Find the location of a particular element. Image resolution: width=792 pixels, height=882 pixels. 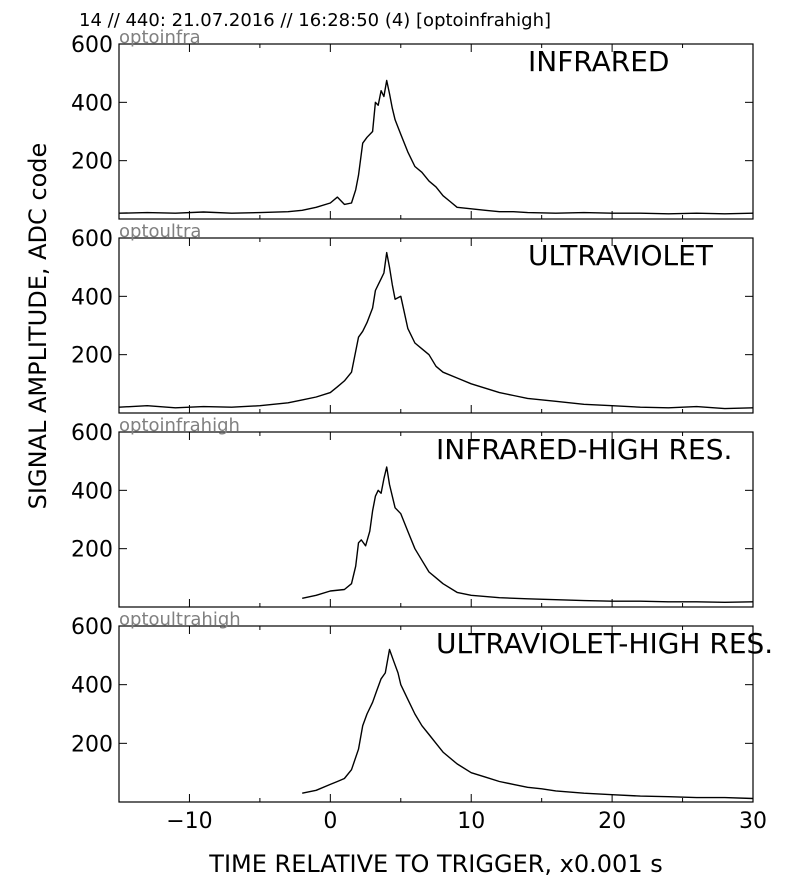

x-tick-label: 0 is located at coordinates (330, 821).